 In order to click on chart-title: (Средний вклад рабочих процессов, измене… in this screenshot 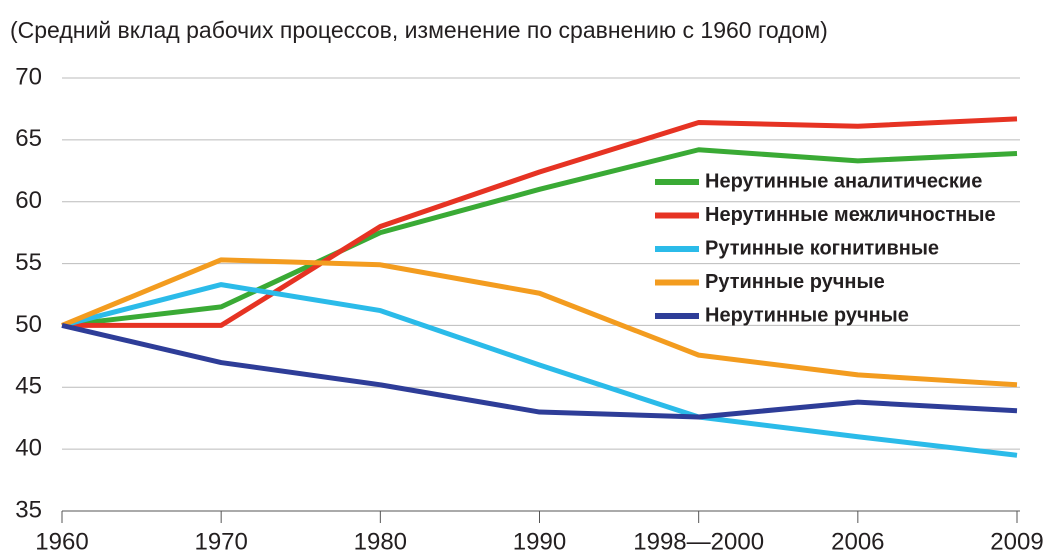, I will do `click(419, 30)`.